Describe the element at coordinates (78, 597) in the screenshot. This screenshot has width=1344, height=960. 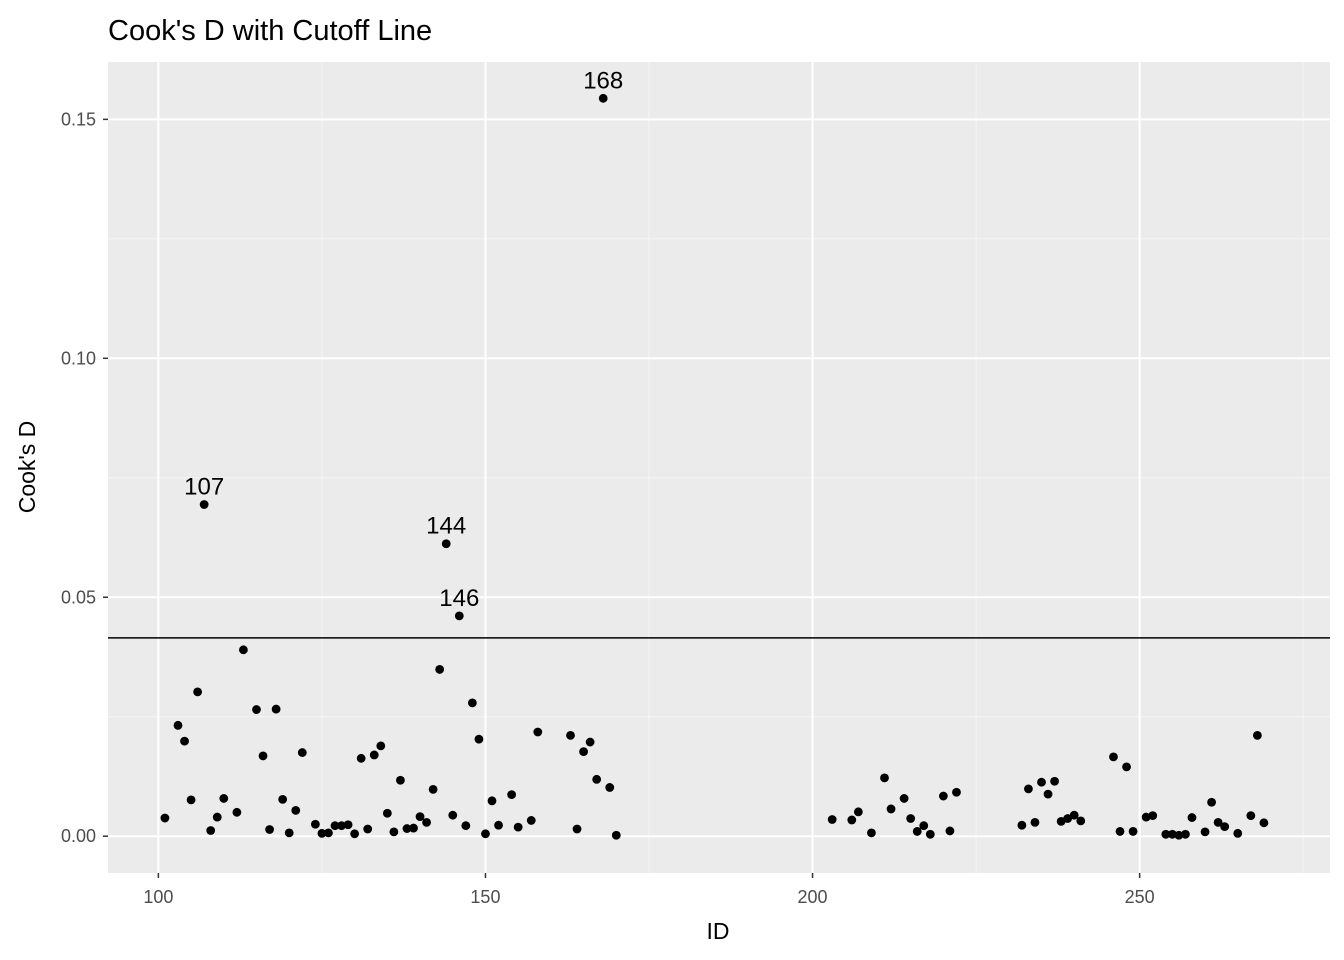
I see `y-tick-label: 0.05` at that location.